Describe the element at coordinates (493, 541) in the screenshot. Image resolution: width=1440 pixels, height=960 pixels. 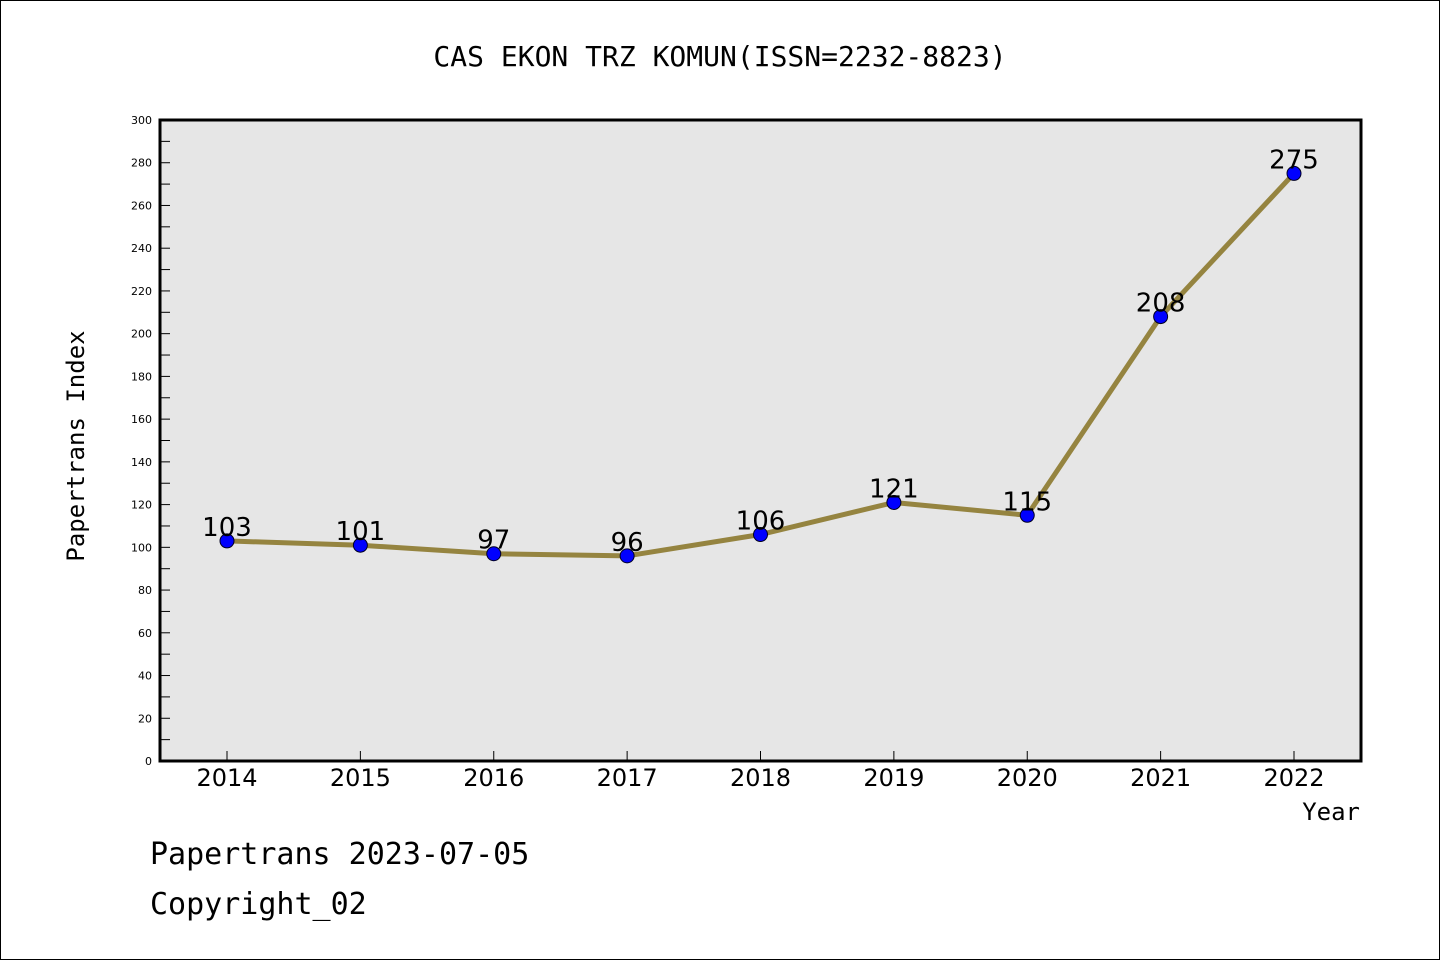
I see `data-label: 97` at that location.